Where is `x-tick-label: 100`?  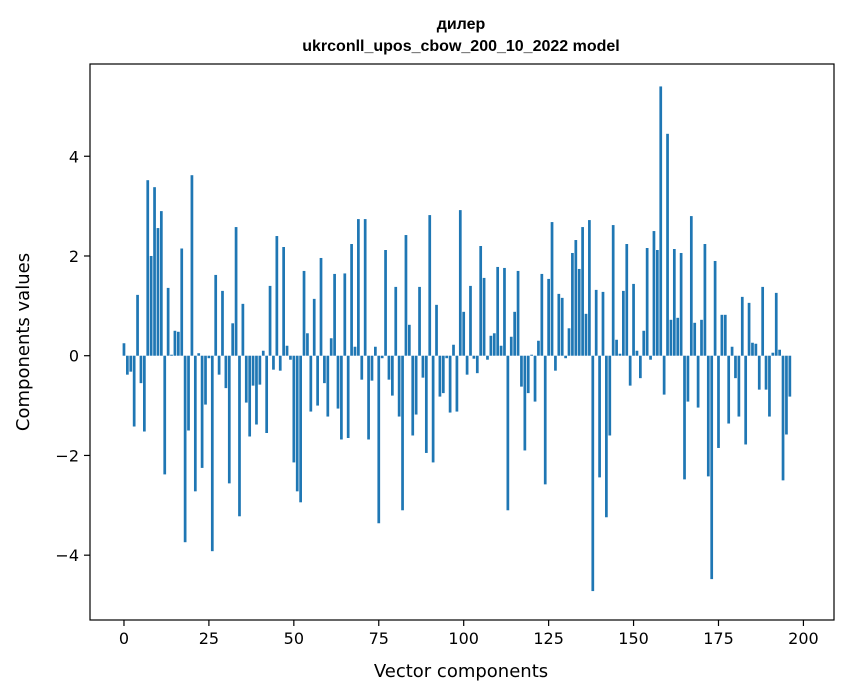 x-tick-label: 100 is located at coordinates (463, 638).